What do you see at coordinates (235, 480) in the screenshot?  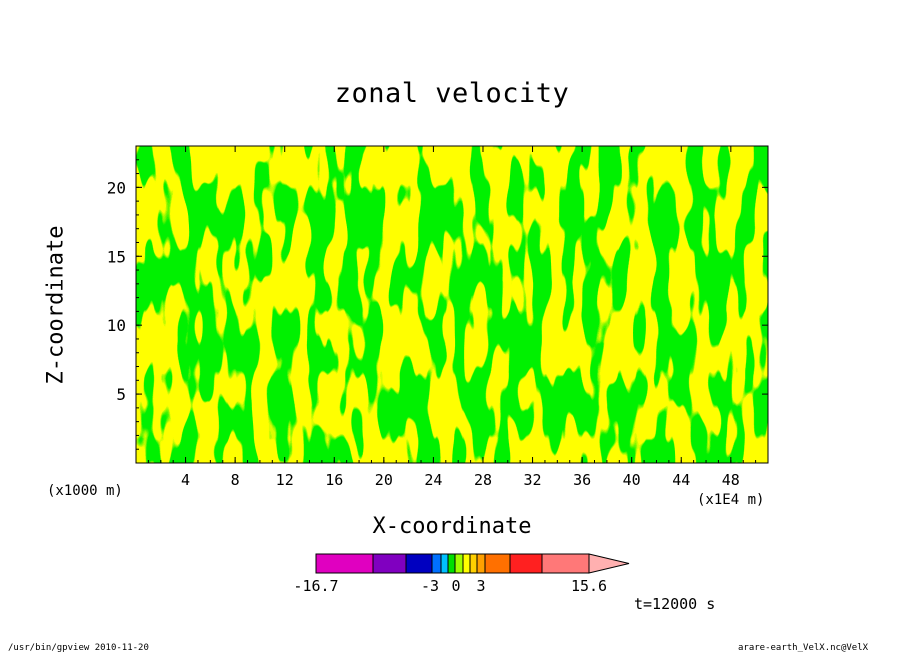 I see `x-tick-label: 8` at bounding box center [235, 480].